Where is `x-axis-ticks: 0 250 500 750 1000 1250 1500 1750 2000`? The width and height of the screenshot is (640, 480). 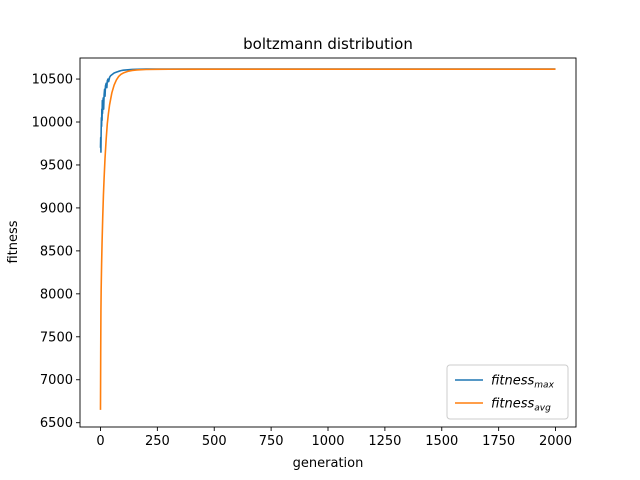 x-axis-ticks: 0 250 500 750 1000 1250 1500 1750 2000 is located at coordinates (334, 438).